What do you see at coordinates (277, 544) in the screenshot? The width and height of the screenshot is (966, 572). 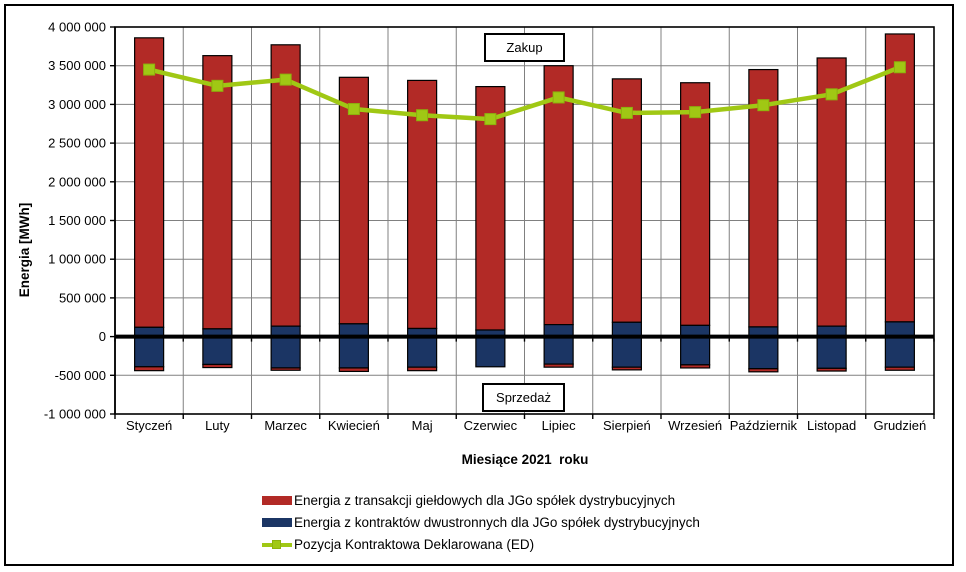 I see `line-series-swatch-icon` at bounding box center [277, 544].